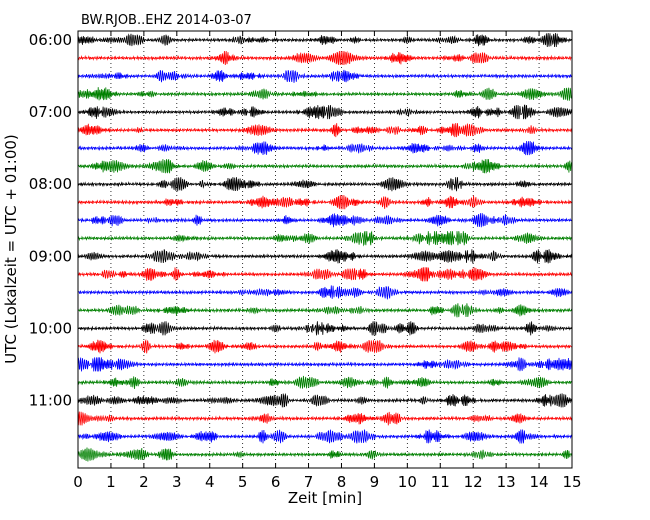 This screenshot has height=520, width=650. Describe the element at coordinates (50, 184) in the screenshot. I see `y-tick-label: 08:00` at that location.